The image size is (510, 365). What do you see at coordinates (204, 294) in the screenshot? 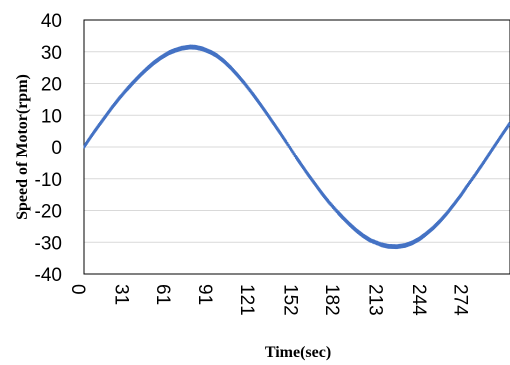
I see `x-tick-label: 91` at bounding box center [204, 294].